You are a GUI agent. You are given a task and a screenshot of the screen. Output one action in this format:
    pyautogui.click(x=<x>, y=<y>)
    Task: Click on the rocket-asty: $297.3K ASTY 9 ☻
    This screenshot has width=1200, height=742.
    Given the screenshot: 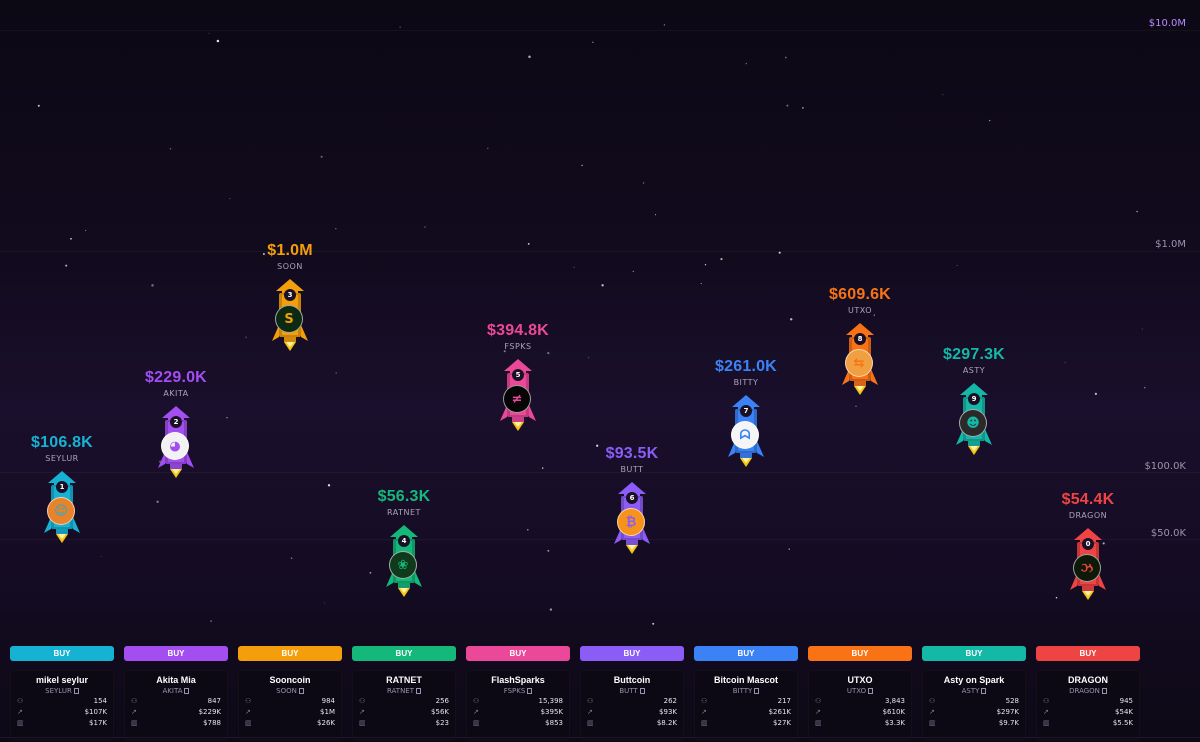 What is the action you would take?
    pyautogui.click(x=974, y=402)
    